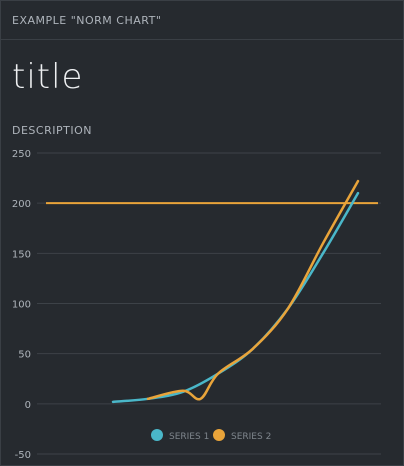 The height and width of the screenshot is (466, 404). I want to click on chart-description: DESCRIPTION, so click(52, 130).